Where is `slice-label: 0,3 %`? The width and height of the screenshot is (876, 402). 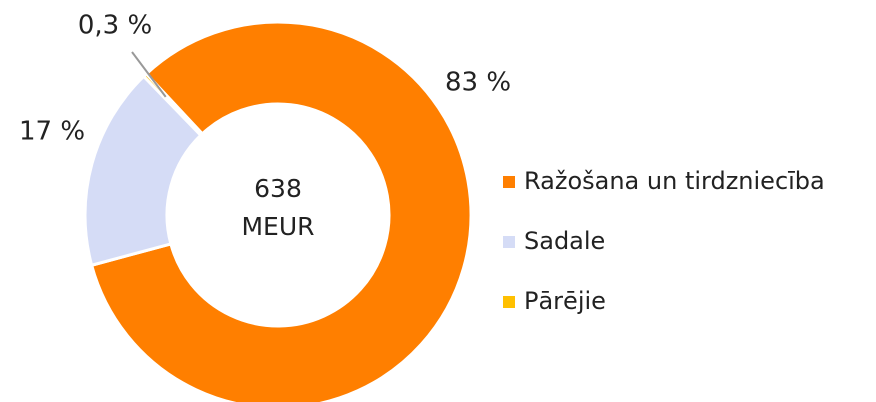
slice-label: 0,3 % is located at coordinates (115, 26).